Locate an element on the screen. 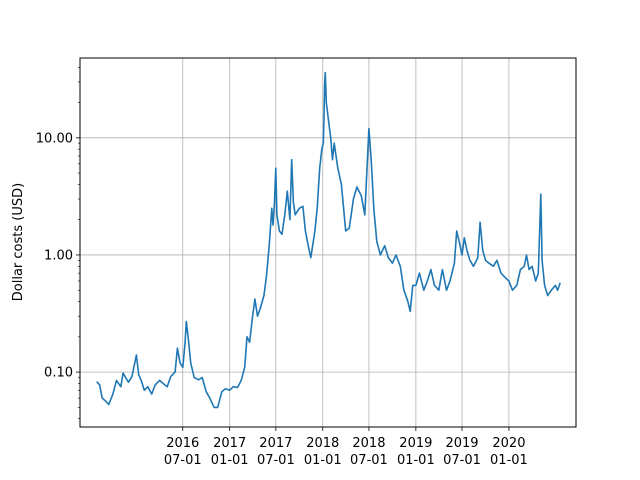  y-tick-label: 0.10 is located at coordinates (58, 373).